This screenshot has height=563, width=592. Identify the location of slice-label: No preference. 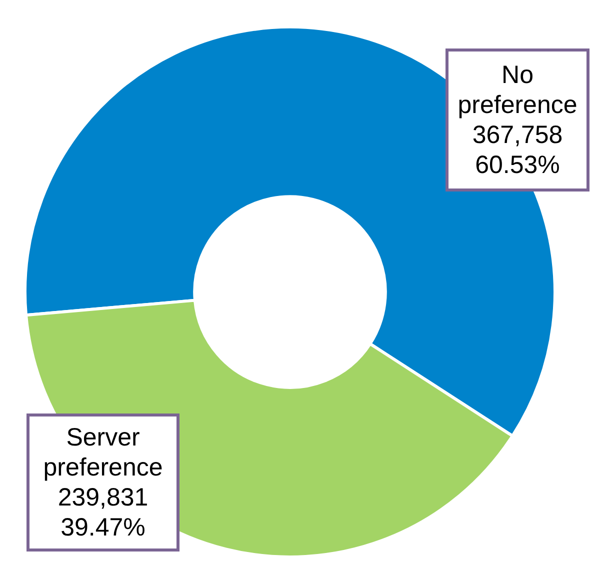
(518, 90).